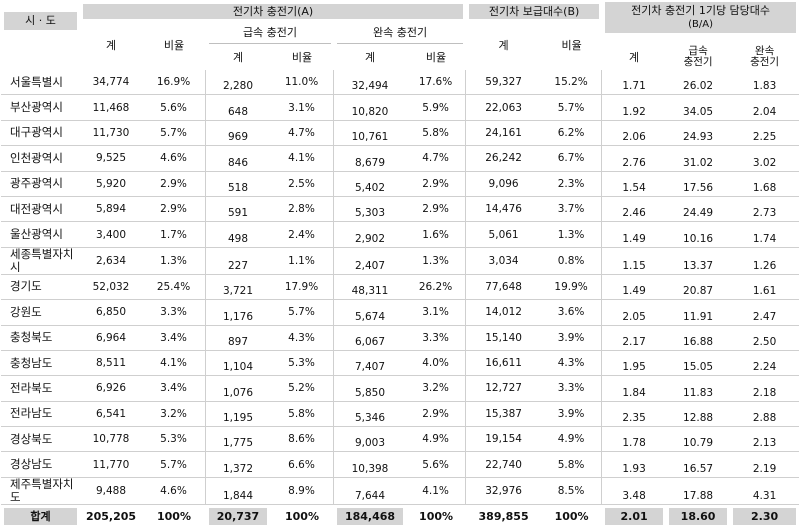 This screenshot has height=529, width=800. I want to click on total-per-total-cell: 2.01, so click(634, 517).